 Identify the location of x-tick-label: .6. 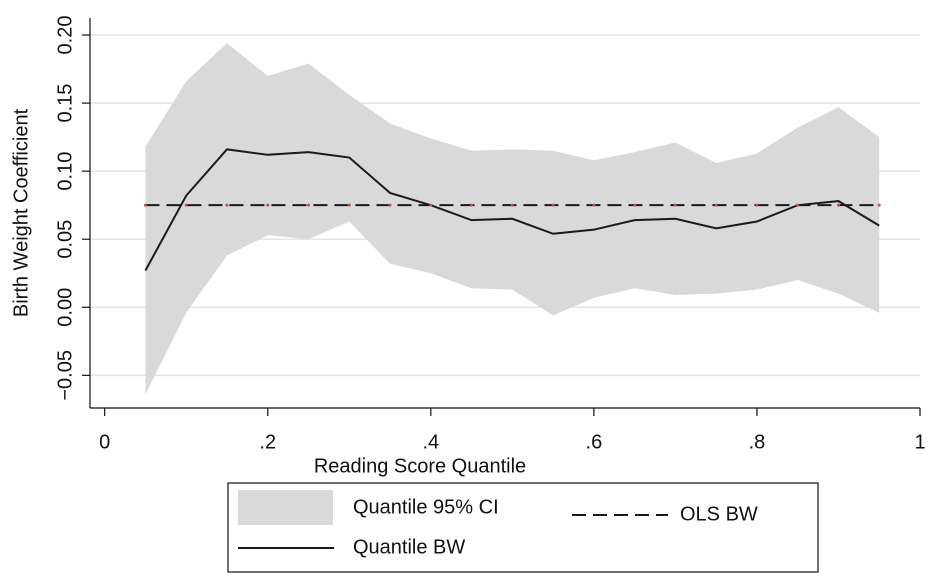
(594, 442).